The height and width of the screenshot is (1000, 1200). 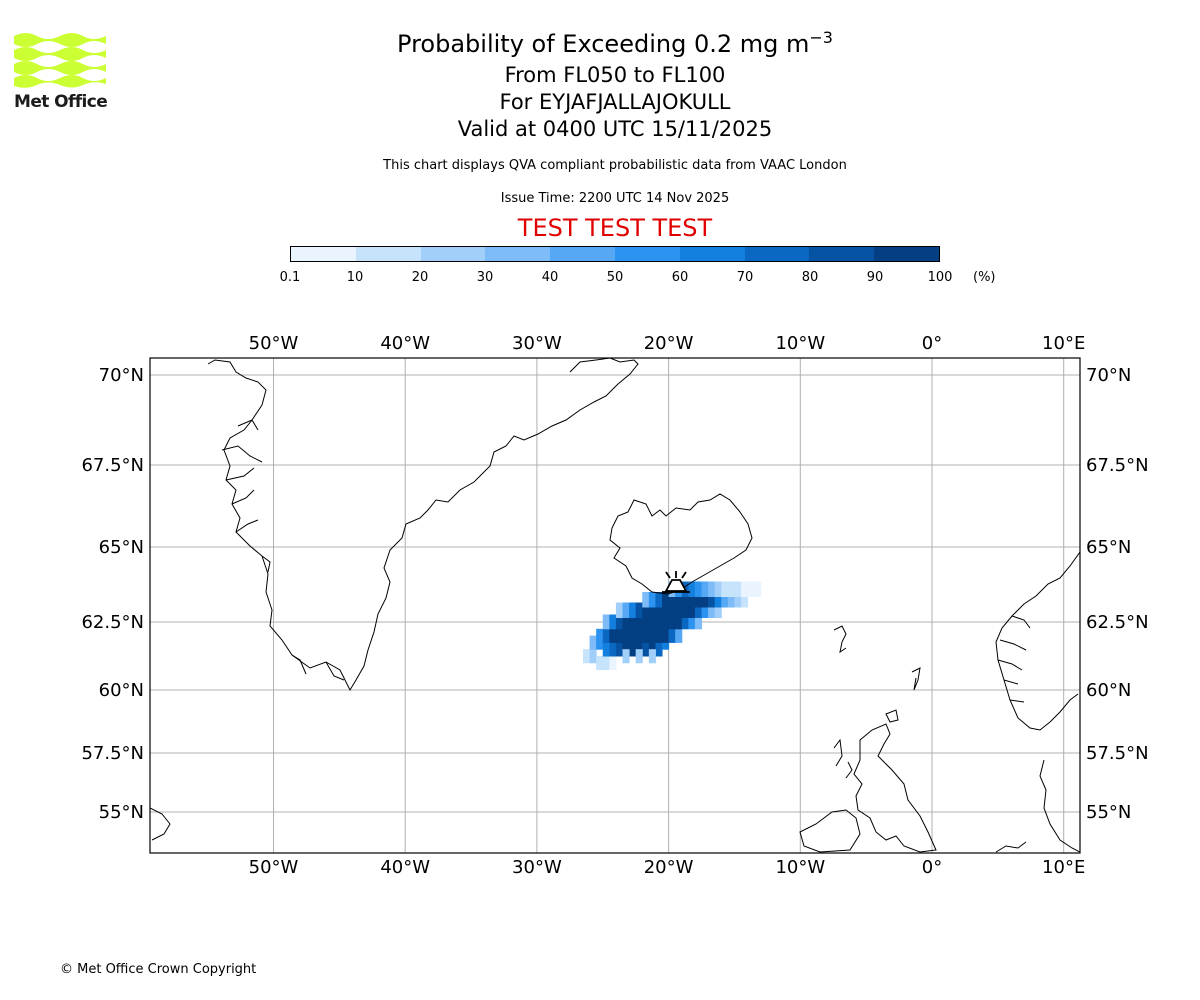 What do you see at coordinates (840, 639) in the screenshot?
I see `coastline-faroe` at bounding box center [840, 639].